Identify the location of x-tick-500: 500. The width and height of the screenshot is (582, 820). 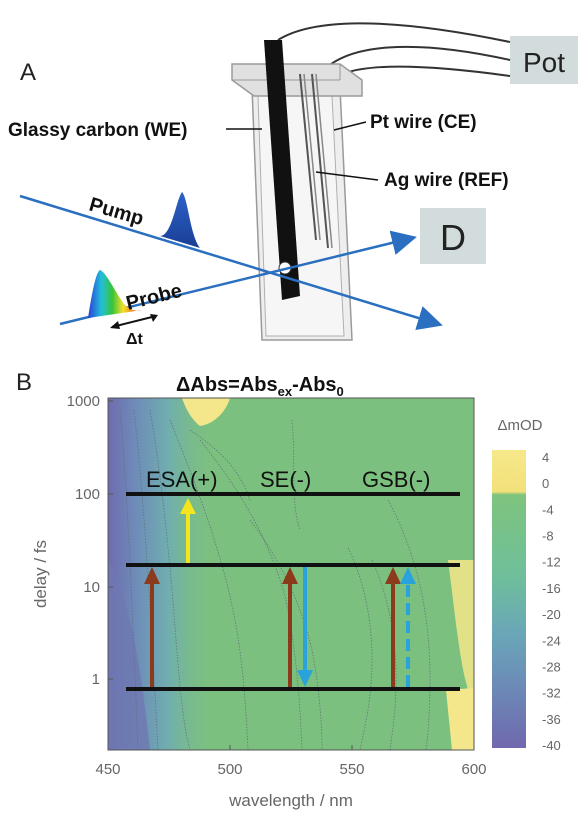
(229, 769).